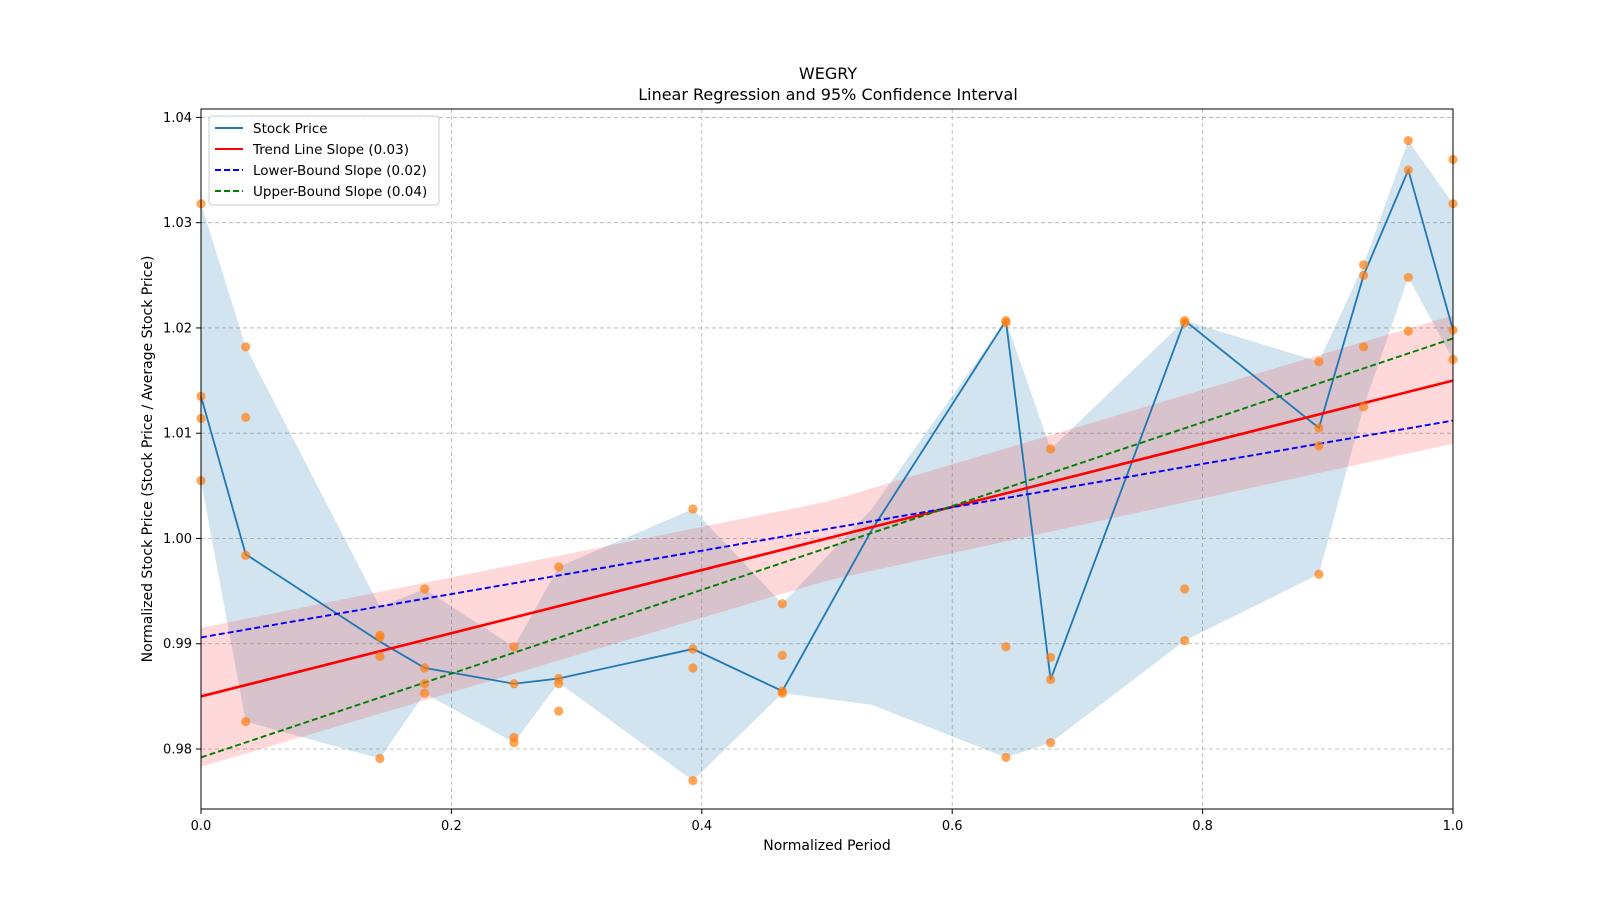 The height and width of the screenshot is (900, 1600). What do you see at coordinates (177, 434) in the screenshot?
I see `y-tick-label: 1.01` at bounding box center [177, 434].